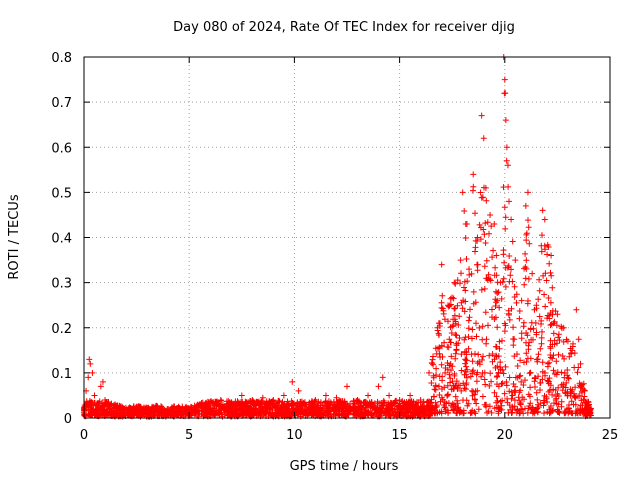  I want to click on x-tick-label: 0, so click(84, 435).